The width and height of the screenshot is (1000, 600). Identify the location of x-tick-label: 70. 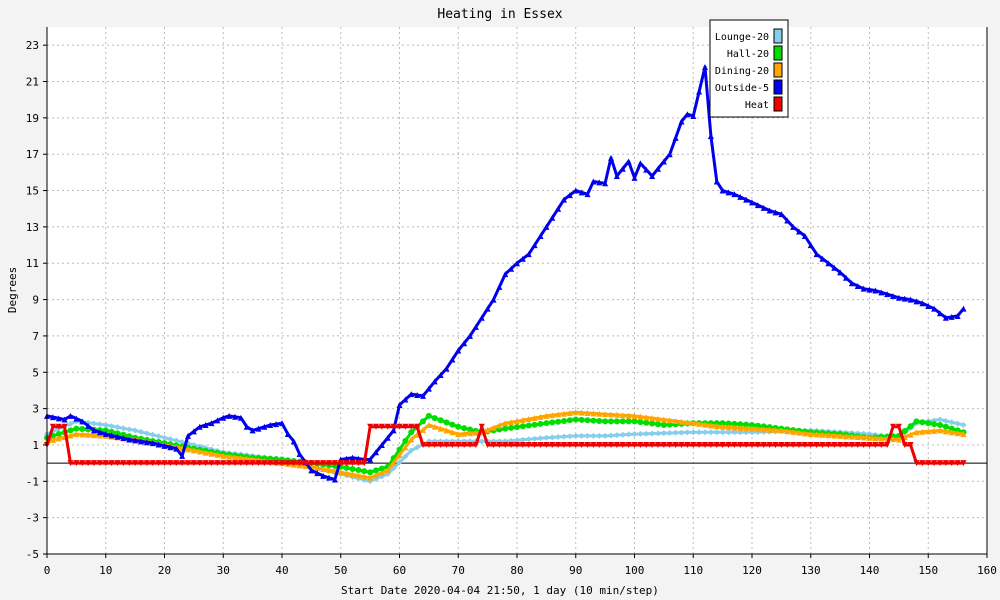
(458, 570).